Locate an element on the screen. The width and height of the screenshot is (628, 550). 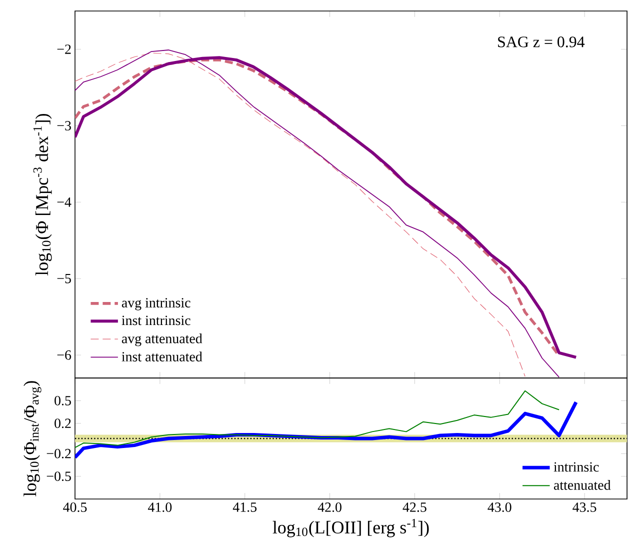
legend-label: avg attenuated is located at coordinates (162, 339).